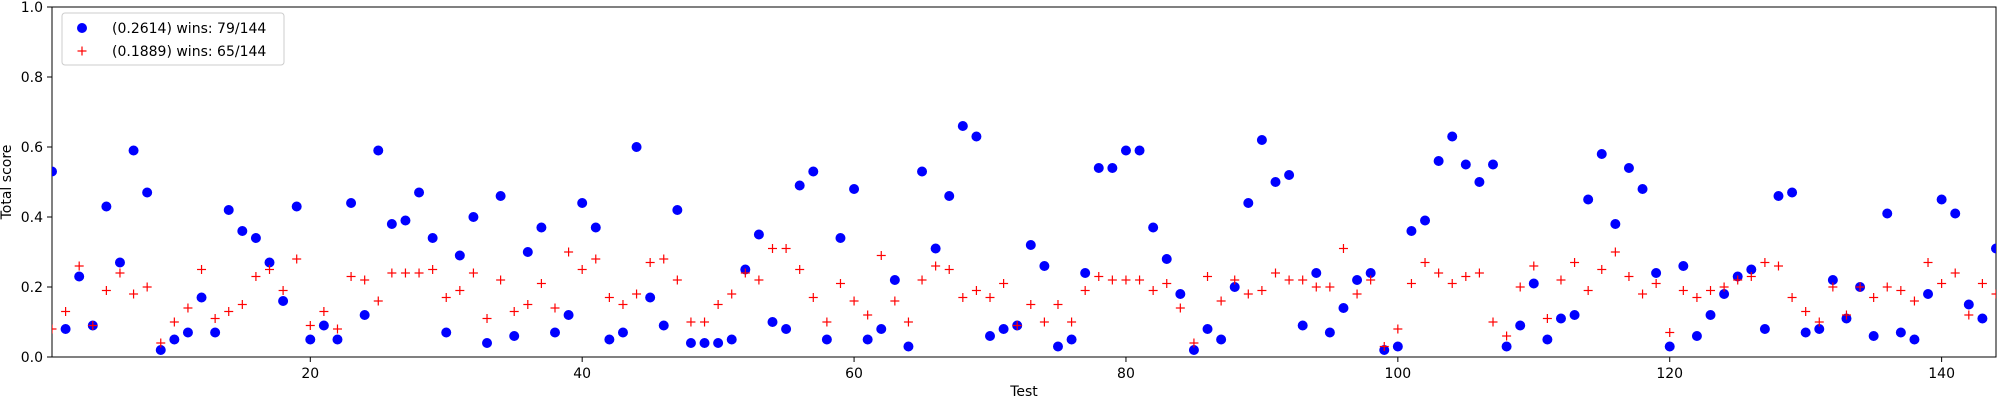 The width and height of the screenshot is (2000, 400). Describe the element at coordinates (7, 183) in the screenshot. I see `y-axis-label: Total score` at that location.